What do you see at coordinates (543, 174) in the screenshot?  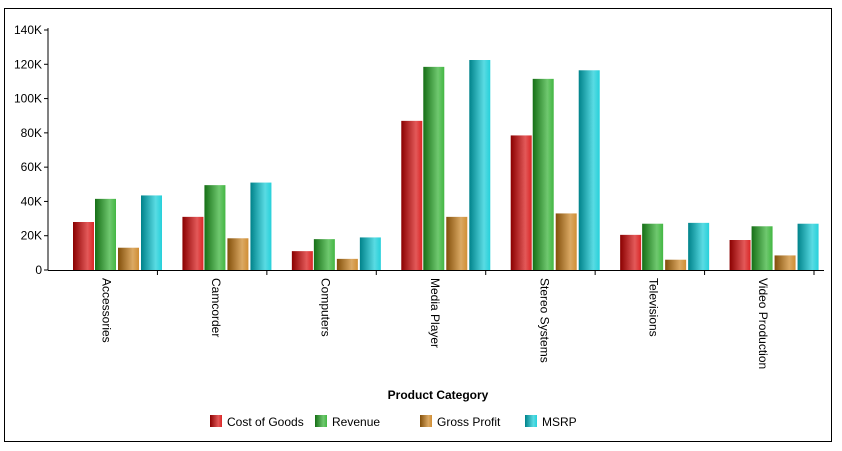 I see `bar-revenue-stereo-systems` at bounding box center [543, 174].